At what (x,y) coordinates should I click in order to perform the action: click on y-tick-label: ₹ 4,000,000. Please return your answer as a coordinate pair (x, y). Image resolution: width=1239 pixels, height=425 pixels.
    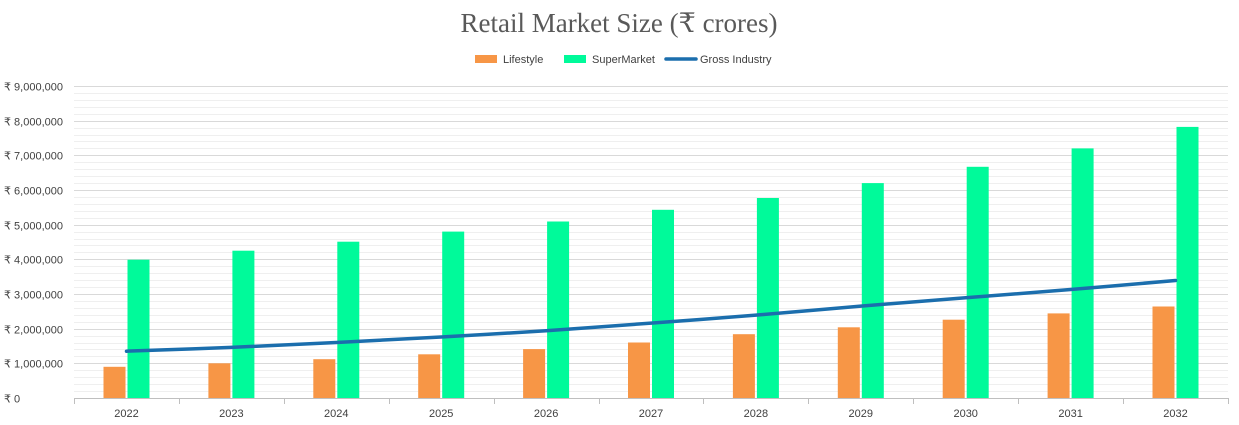
    Looking at the image, I should click on (33, 261).